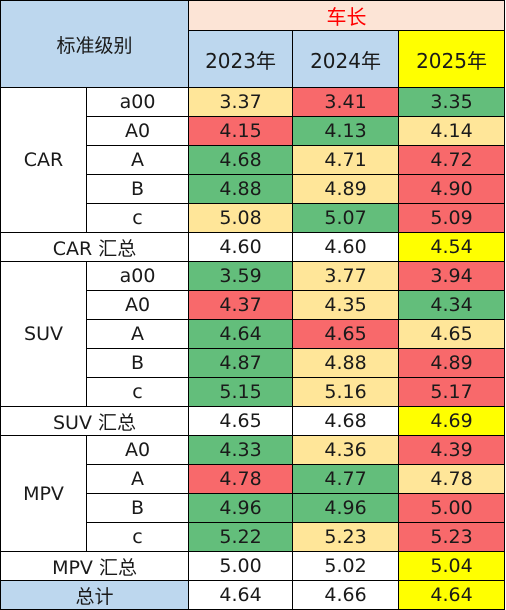 Image resolution: width=506 pixels, height=610 pixels. What do you see at coordinates (346, 305) in the screenshot?
I see `value-cell: 4.35` at bounding box center [346, 305].